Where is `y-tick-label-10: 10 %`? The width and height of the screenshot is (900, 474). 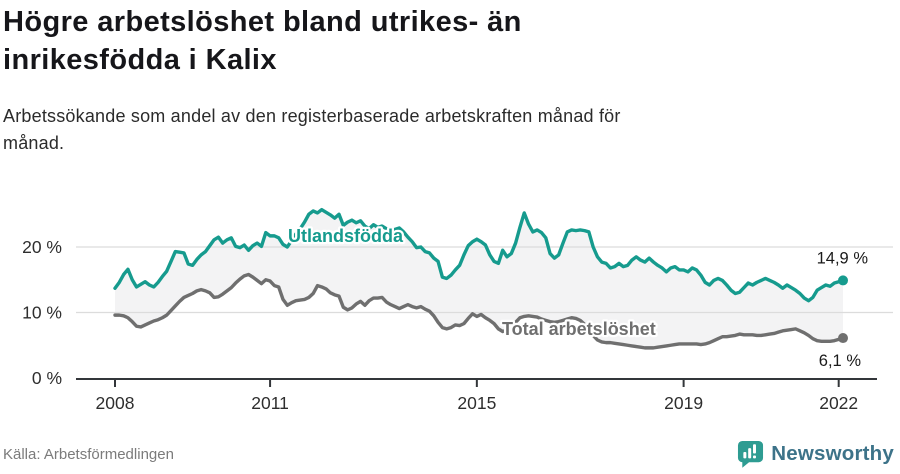 y-tick-label-10: 10 % is located at coordinates (42, 313).